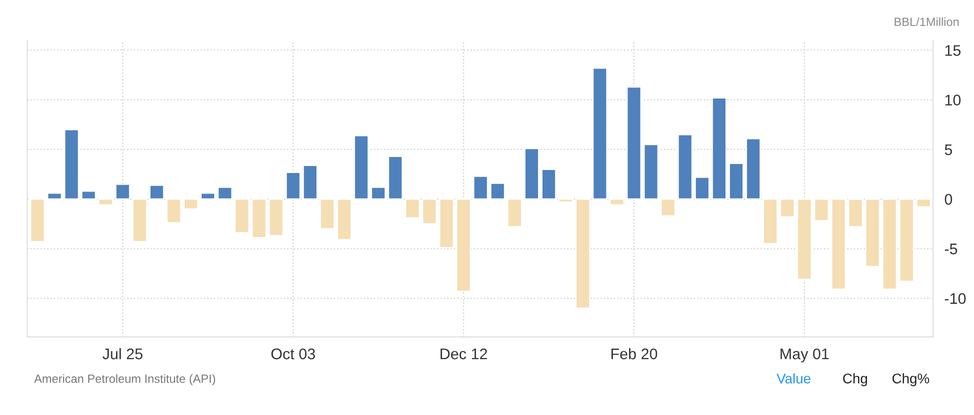 This screenshot has height=415, width=974. What do you see at coordinates (911, 379) in the screenshot?
I see `text: Chg%` at bounding box center [911, 379].